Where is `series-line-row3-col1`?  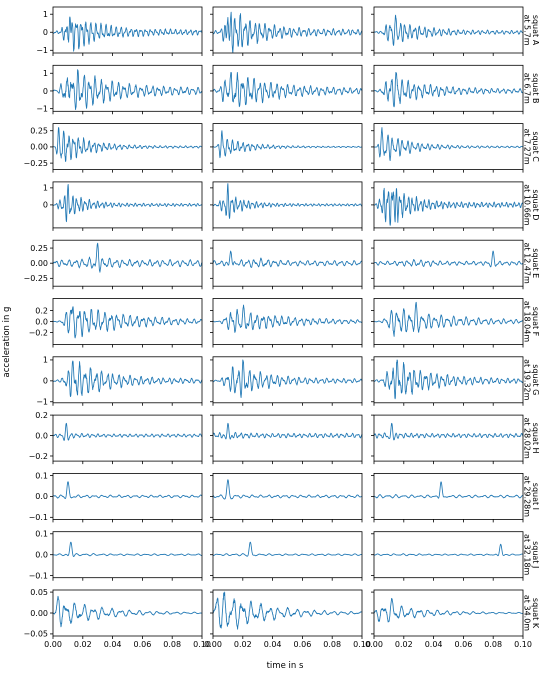 series-line-row3-col1 is located at coordinates (127, 144).